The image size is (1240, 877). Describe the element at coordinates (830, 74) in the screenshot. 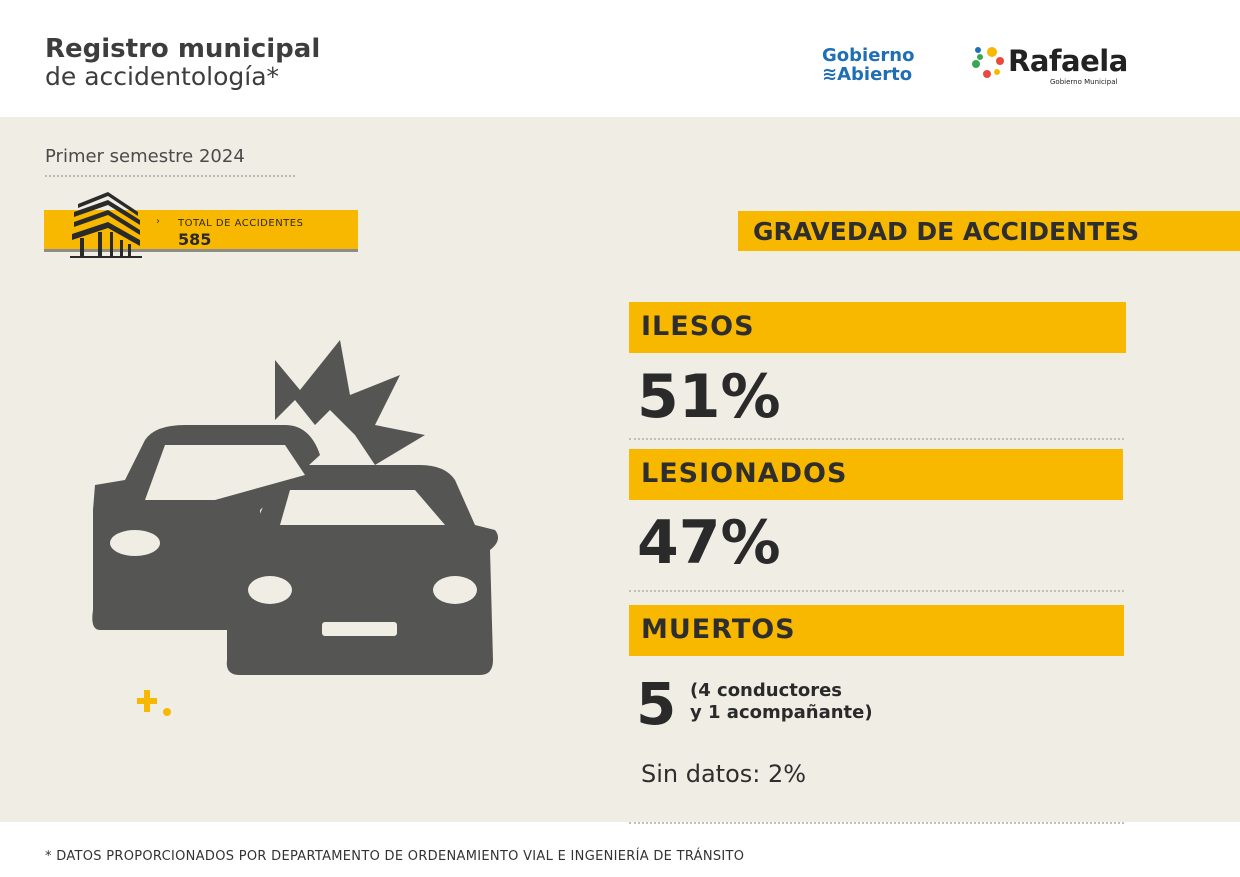

I see `waves-icon: ≋` at that location.